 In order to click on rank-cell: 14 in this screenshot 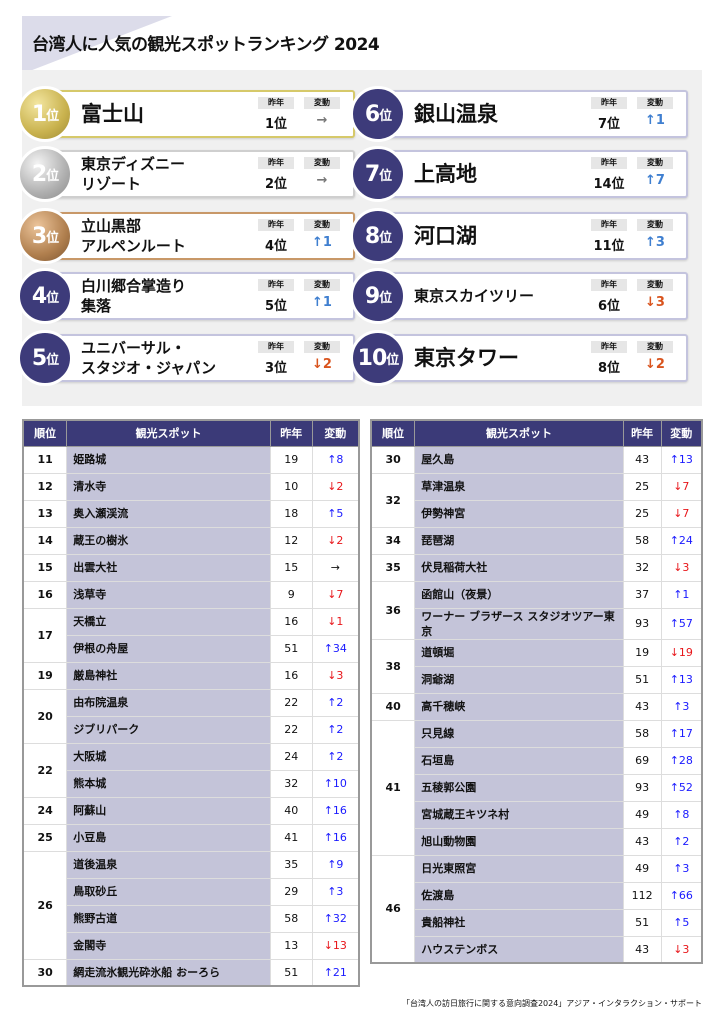, I will do `click(45, 540)`.